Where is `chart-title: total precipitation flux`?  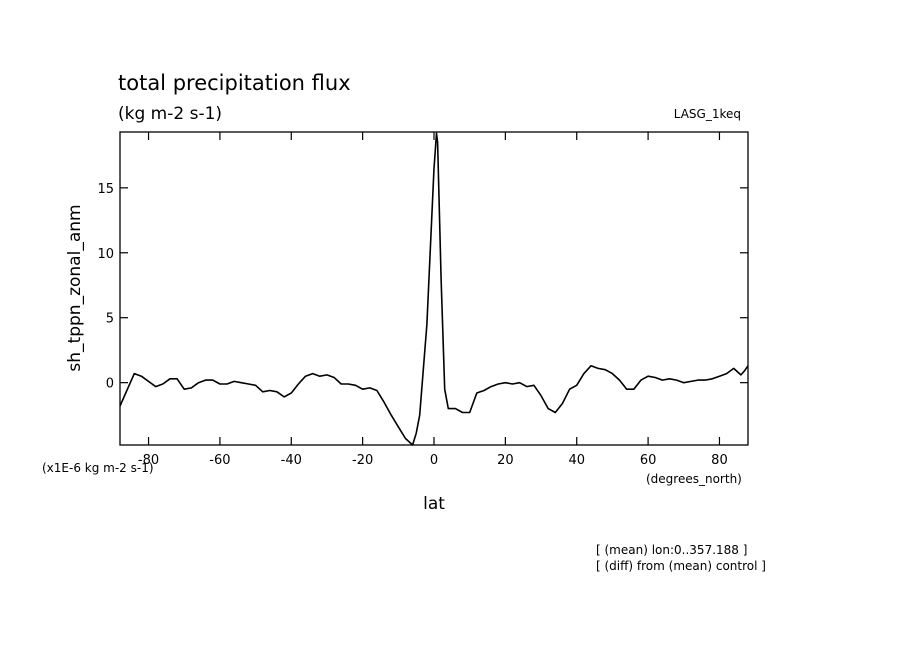
chart-title: total precipitation flux is located at coordinates (234, 83).